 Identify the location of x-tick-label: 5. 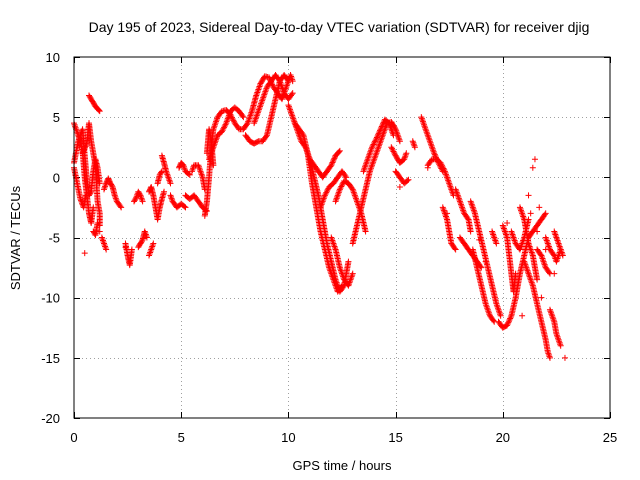
(181, 437).